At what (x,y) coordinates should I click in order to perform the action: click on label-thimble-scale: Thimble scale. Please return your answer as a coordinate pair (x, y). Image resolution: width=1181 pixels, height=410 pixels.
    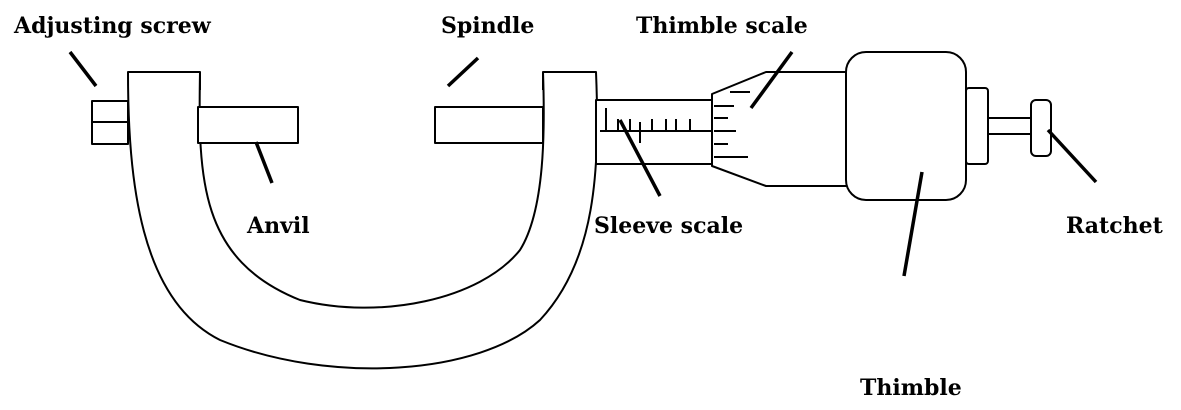
    Looking at the image, I should click on (722, 26).